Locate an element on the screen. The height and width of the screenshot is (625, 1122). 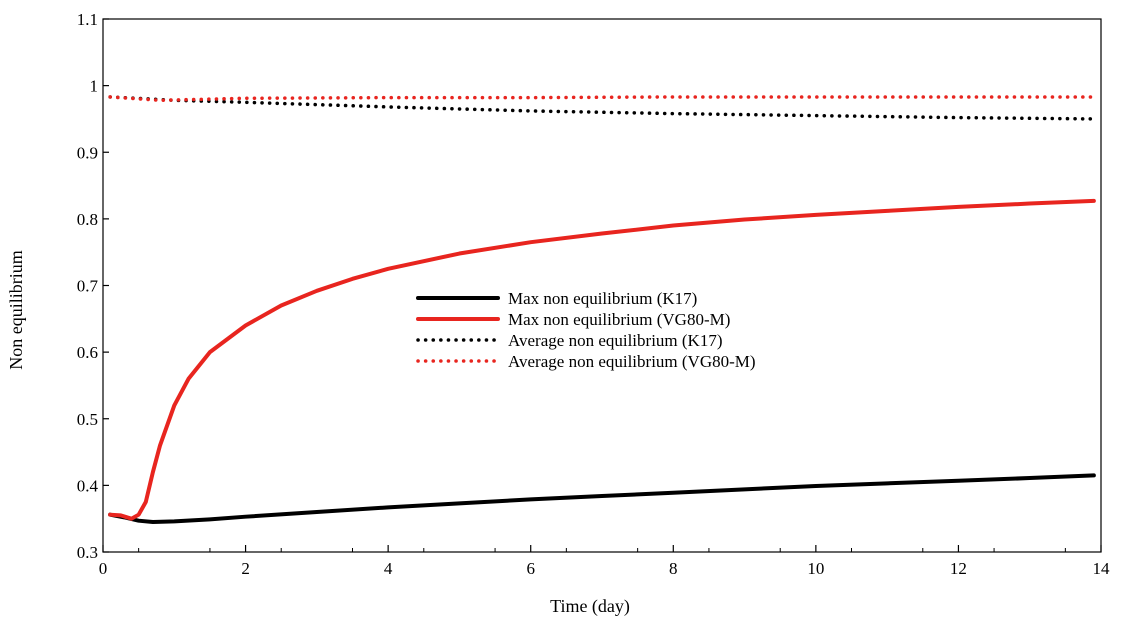
x-axis-ticks: 0 2 4 6 8 10 12 14 is located at coordinates (604, 561).